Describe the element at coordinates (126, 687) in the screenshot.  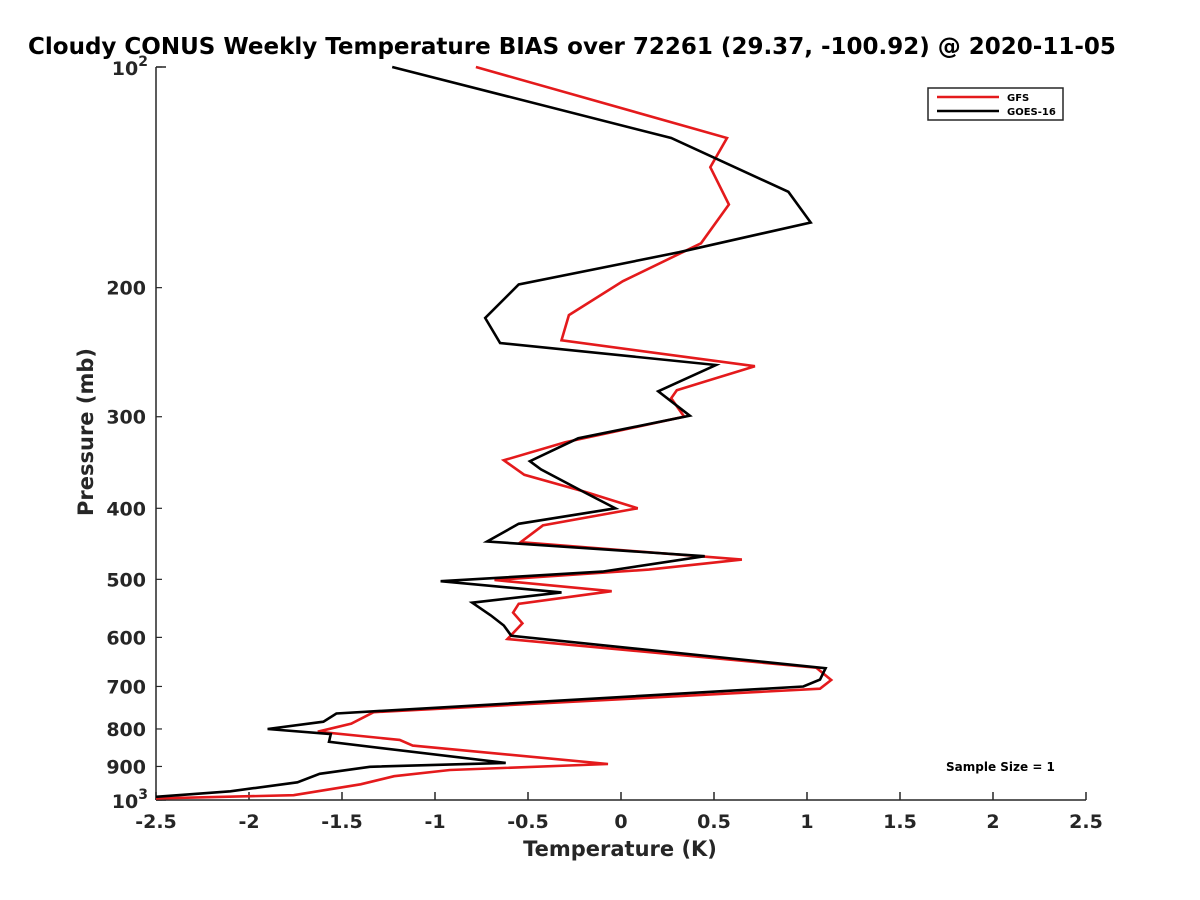
I see `y-tick-label: 700` at that location.